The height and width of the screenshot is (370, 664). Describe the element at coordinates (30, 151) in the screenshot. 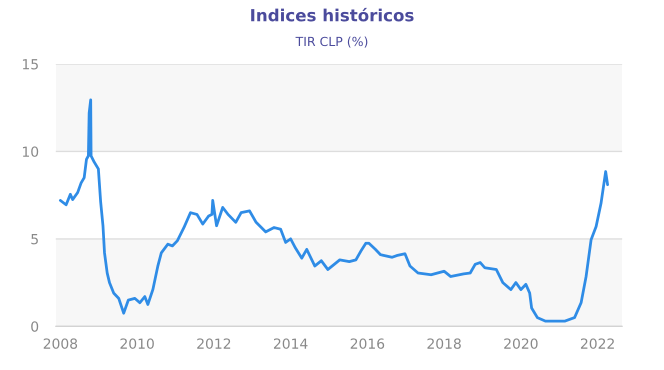

I see `y-tick-label: 10` at that location.